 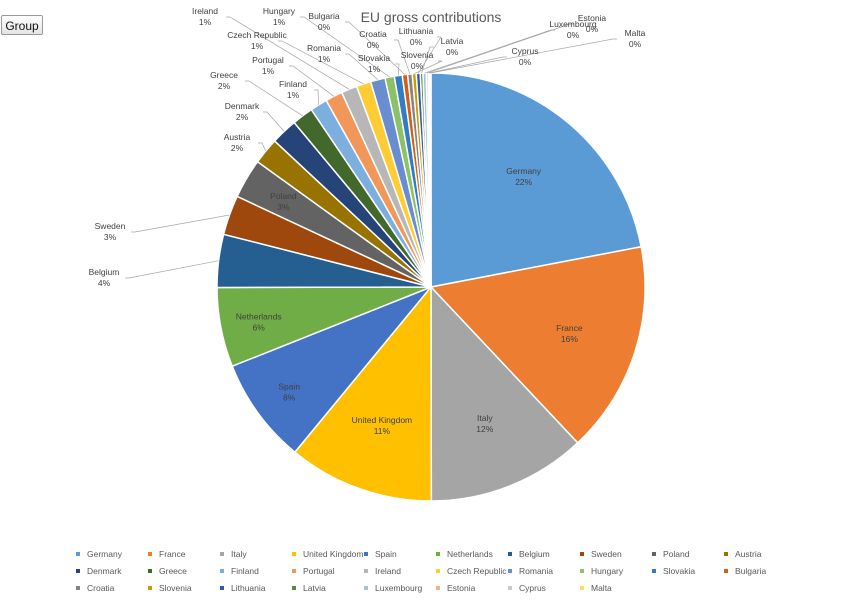 What do you see at coordinates (268, 71) in the screenshot?
I see `data-label-value-portugal: 1%` at bounding box center [268, 71].